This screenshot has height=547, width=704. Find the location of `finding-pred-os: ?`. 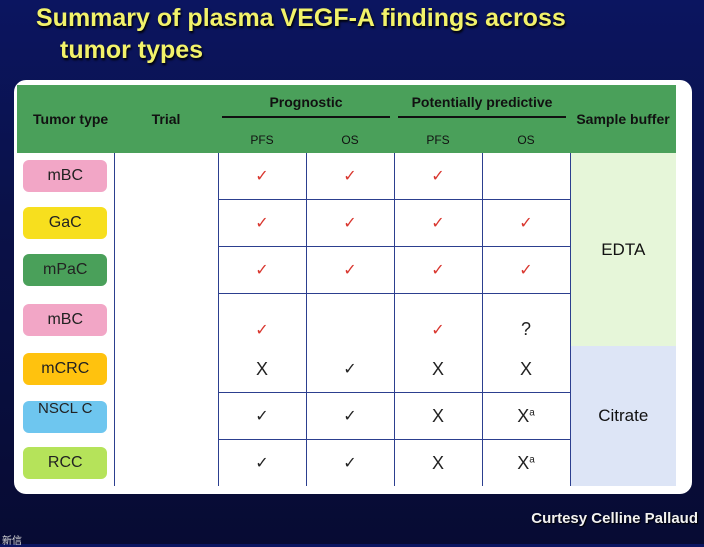

finding-pred-os: ? is located at coordinates (526, 319).